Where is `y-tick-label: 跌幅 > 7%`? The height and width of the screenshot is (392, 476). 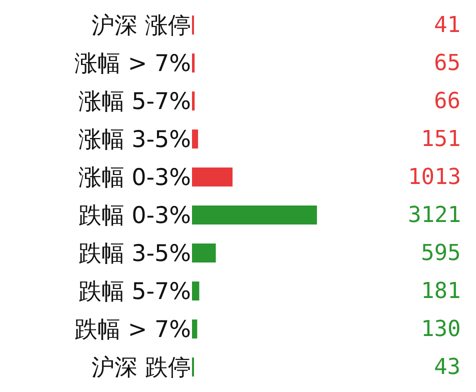 y-tick-label: 跌幅 > 7% is located at coordinates (132, 330).